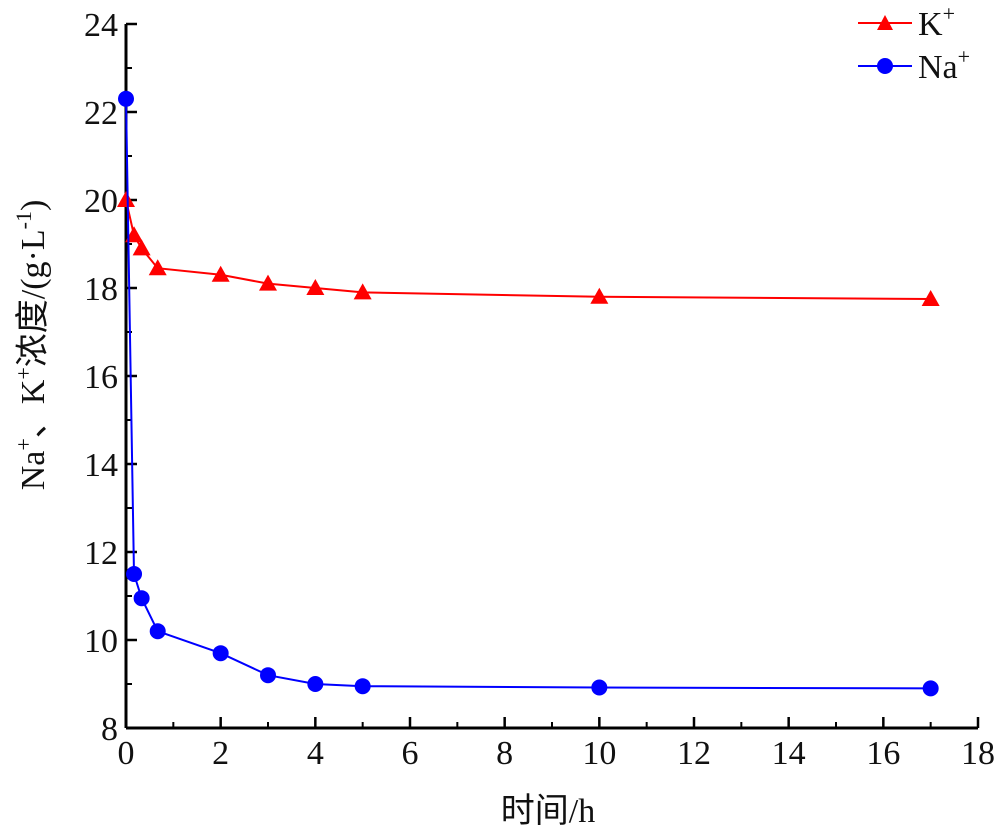 The width and height of the screenshot is (1000, 833). Describe the element at coordinates (23, 373) in the screenshot. I see `y-title-sup-2: +` at that location.